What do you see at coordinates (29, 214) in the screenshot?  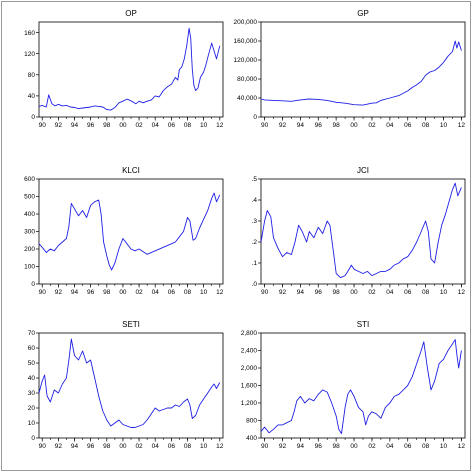 I see `y-tick-label-klci: 400` at bounding box center [29, 214].